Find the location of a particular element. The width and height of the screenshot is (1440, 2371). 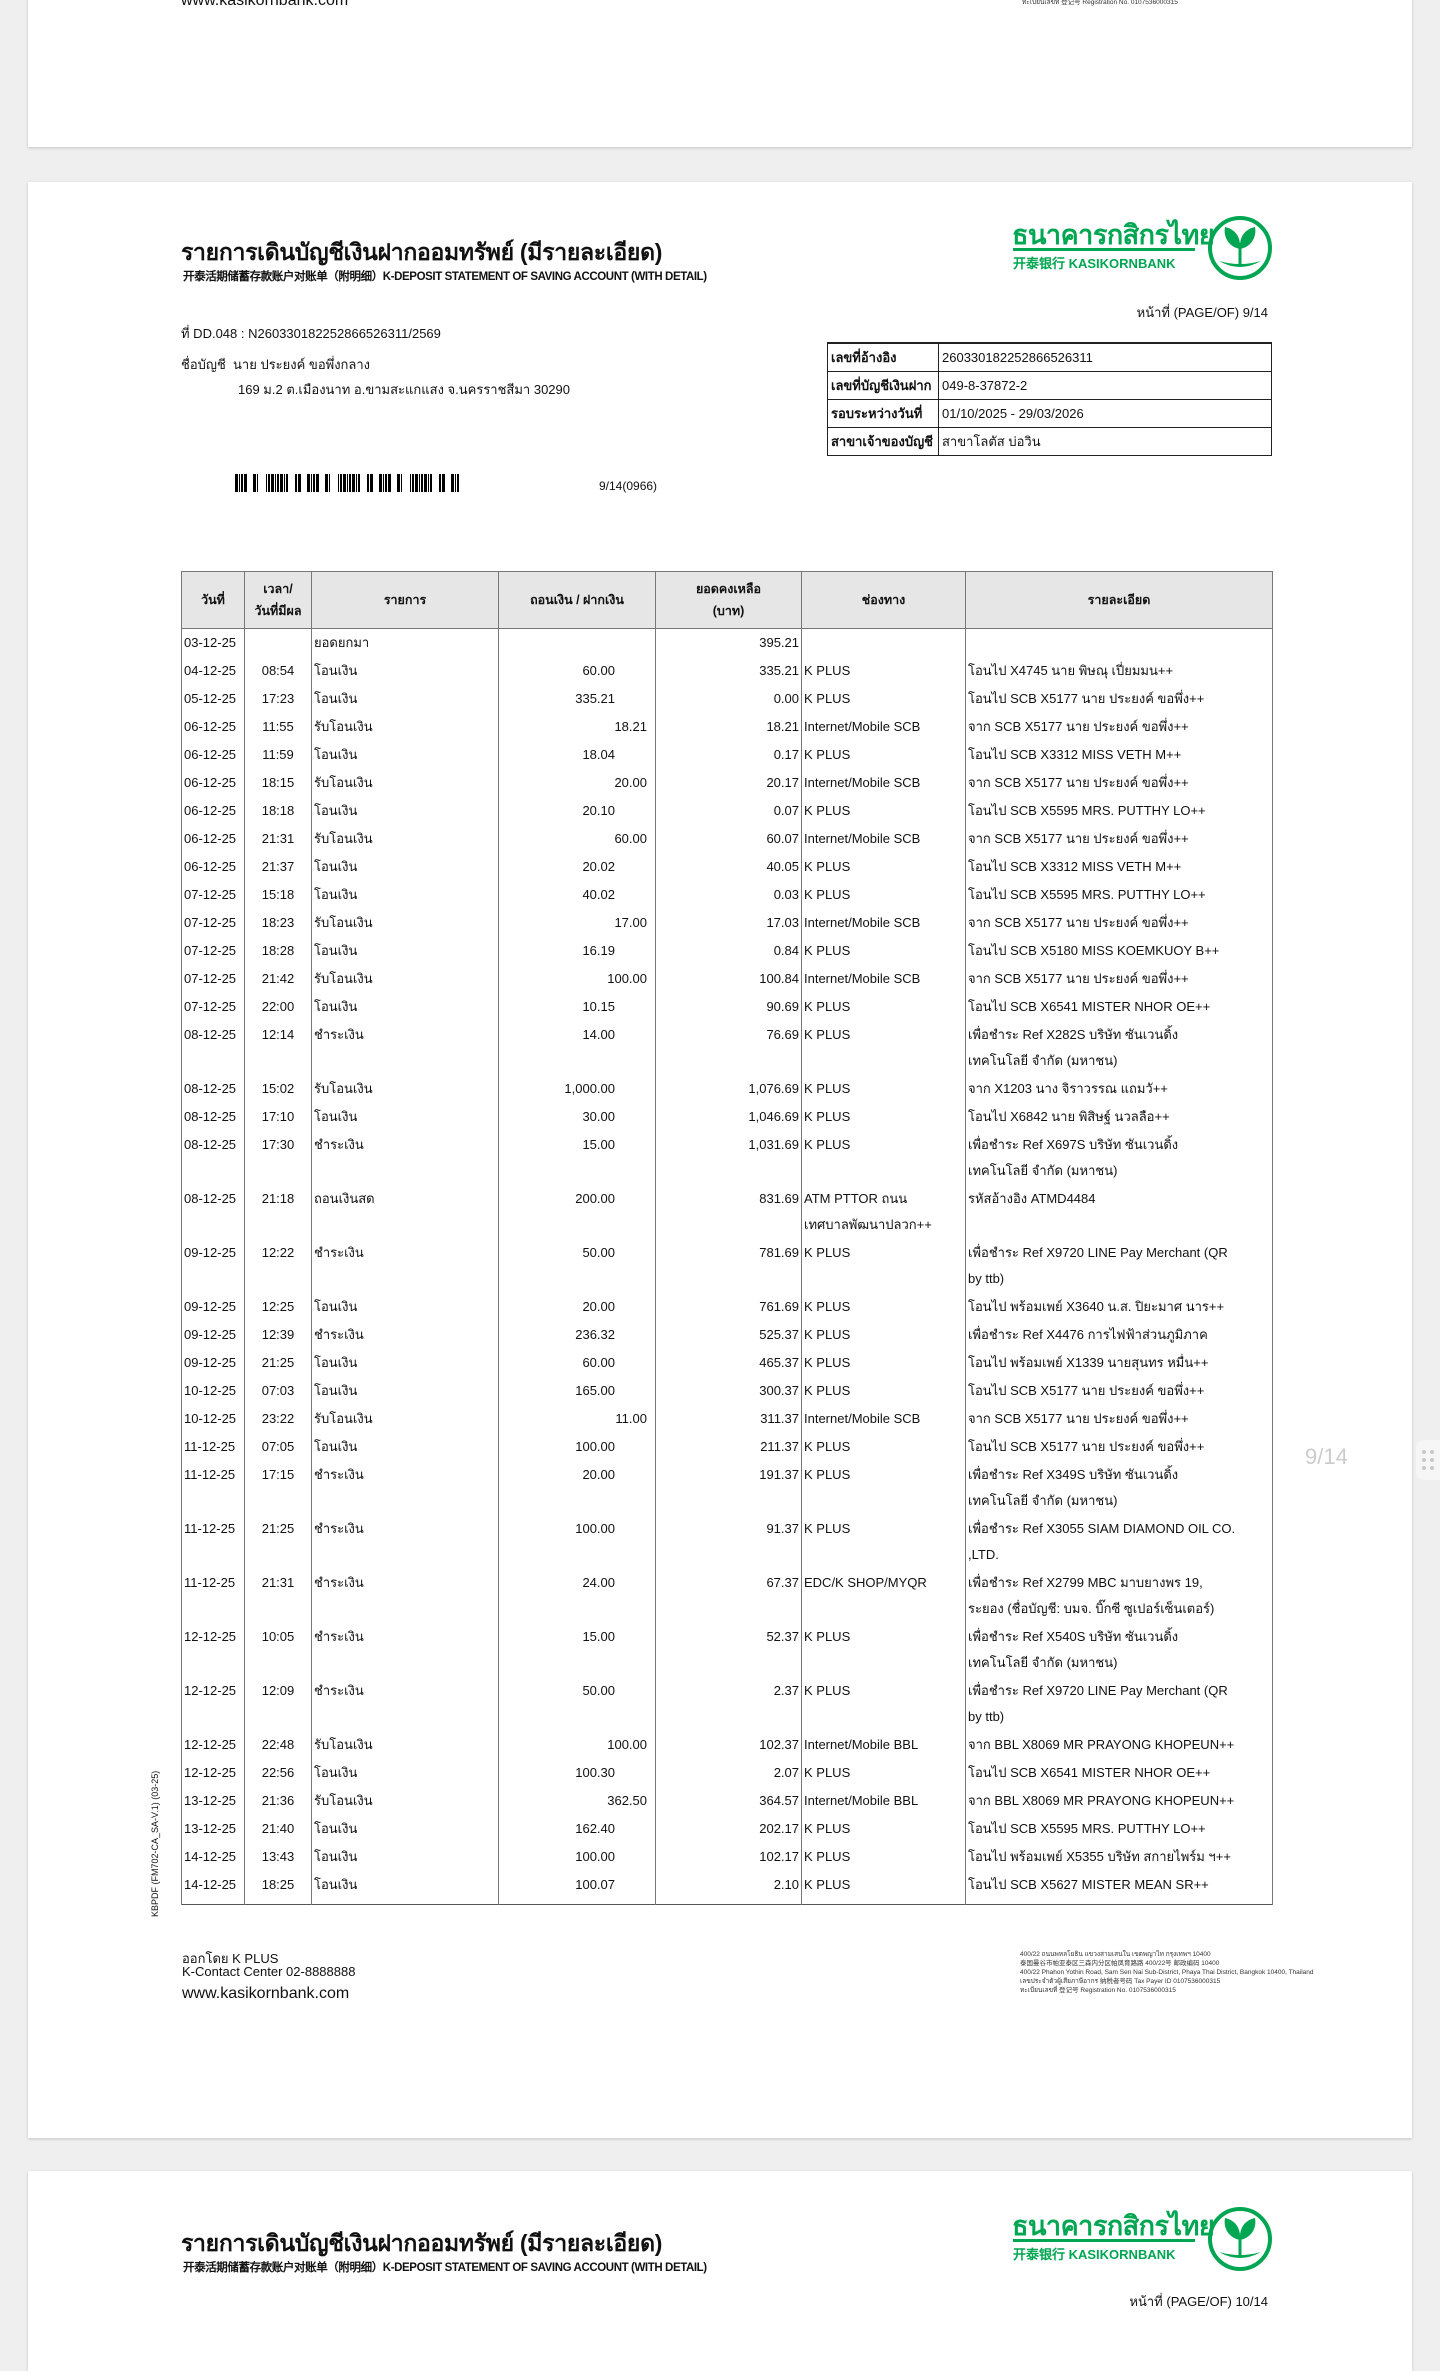

issued-by: ออกโดย K PLUS is located at coordinates (230, 1958).